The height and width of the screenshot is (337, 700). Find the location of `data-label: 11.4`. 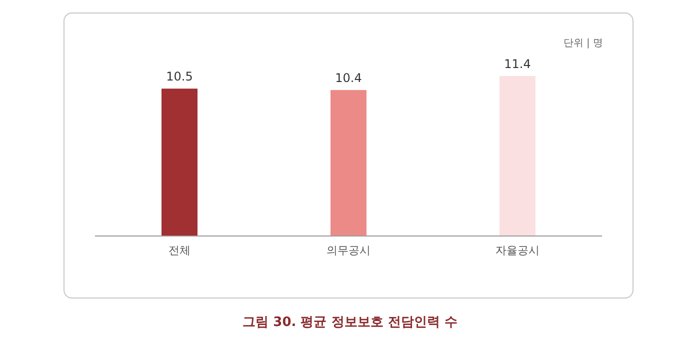

data-label: 11.4 is located at coordinates (517, 64).